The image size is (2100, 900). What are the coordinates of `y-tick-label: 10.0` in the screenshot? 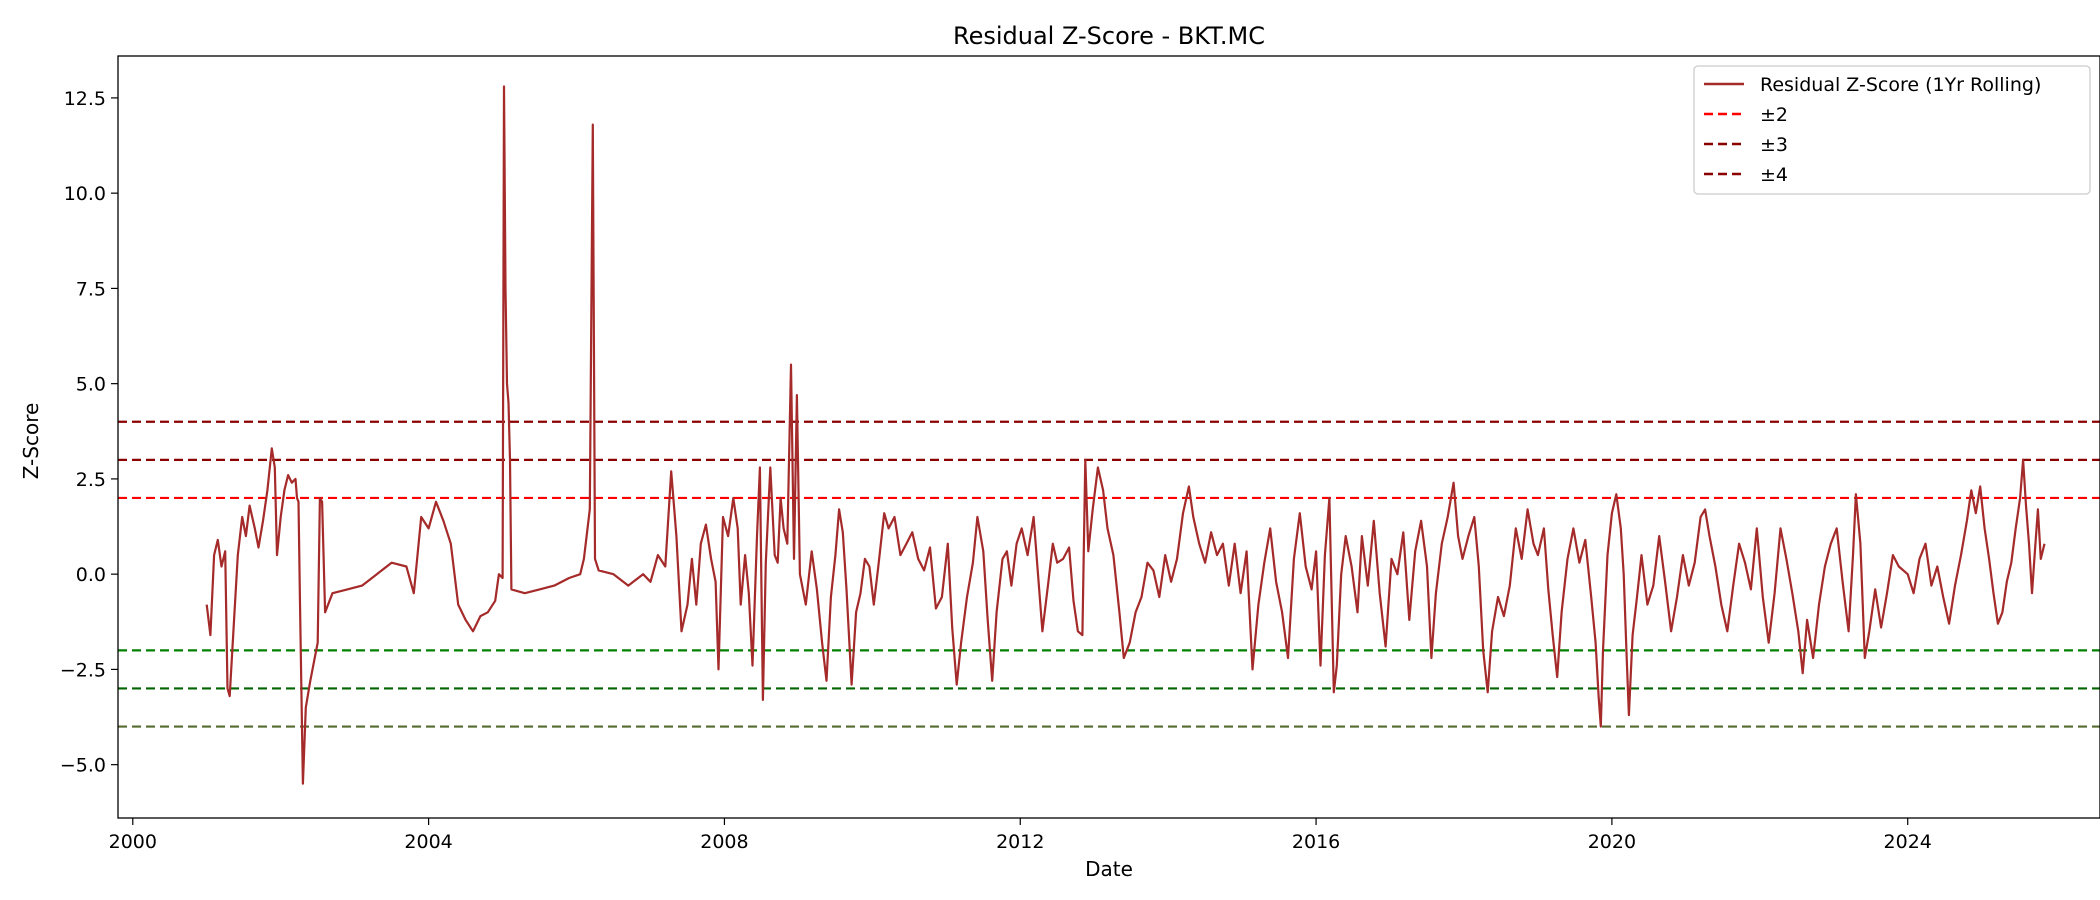 It's located at (85, 194).